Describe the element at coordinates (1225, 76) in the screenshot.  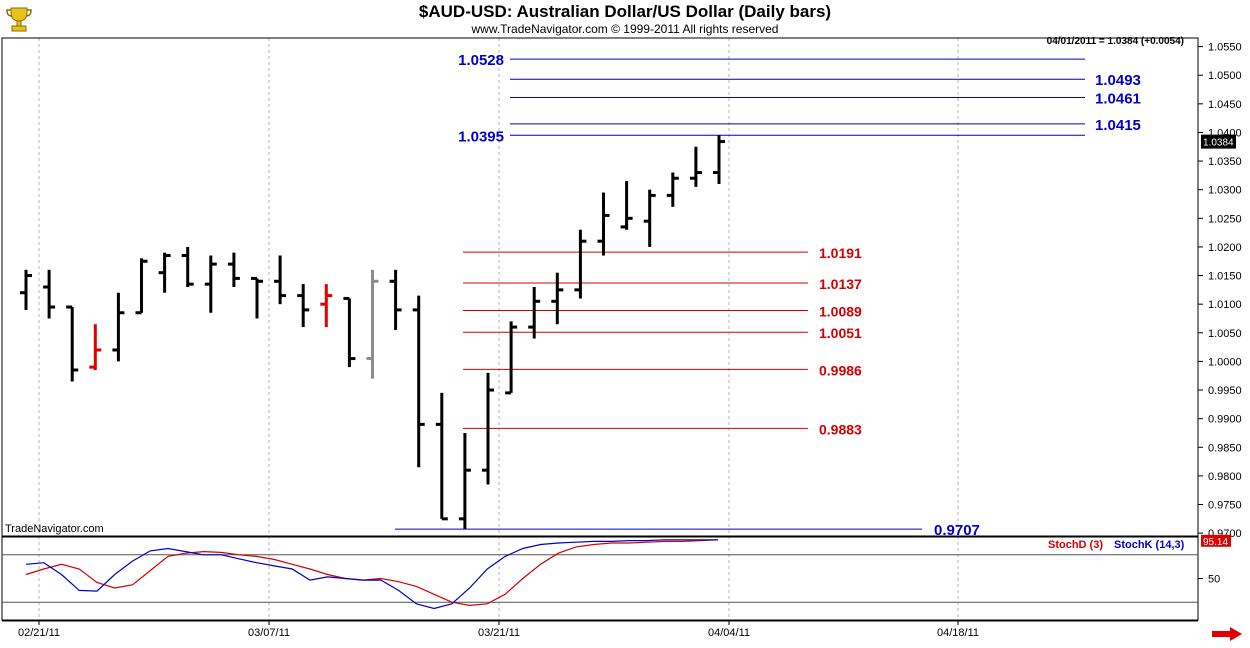
I see `price-tick-label: 1.0500` at that location.